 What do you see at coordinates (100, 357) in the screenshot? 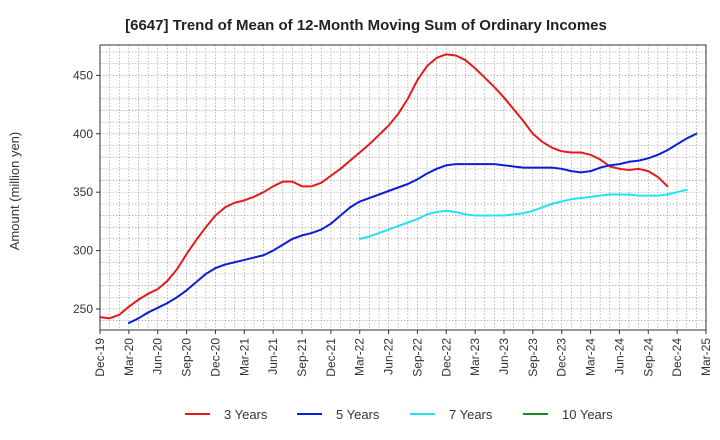
I see `x-tick-label: Dec-19` at bounding box center [100, 357].